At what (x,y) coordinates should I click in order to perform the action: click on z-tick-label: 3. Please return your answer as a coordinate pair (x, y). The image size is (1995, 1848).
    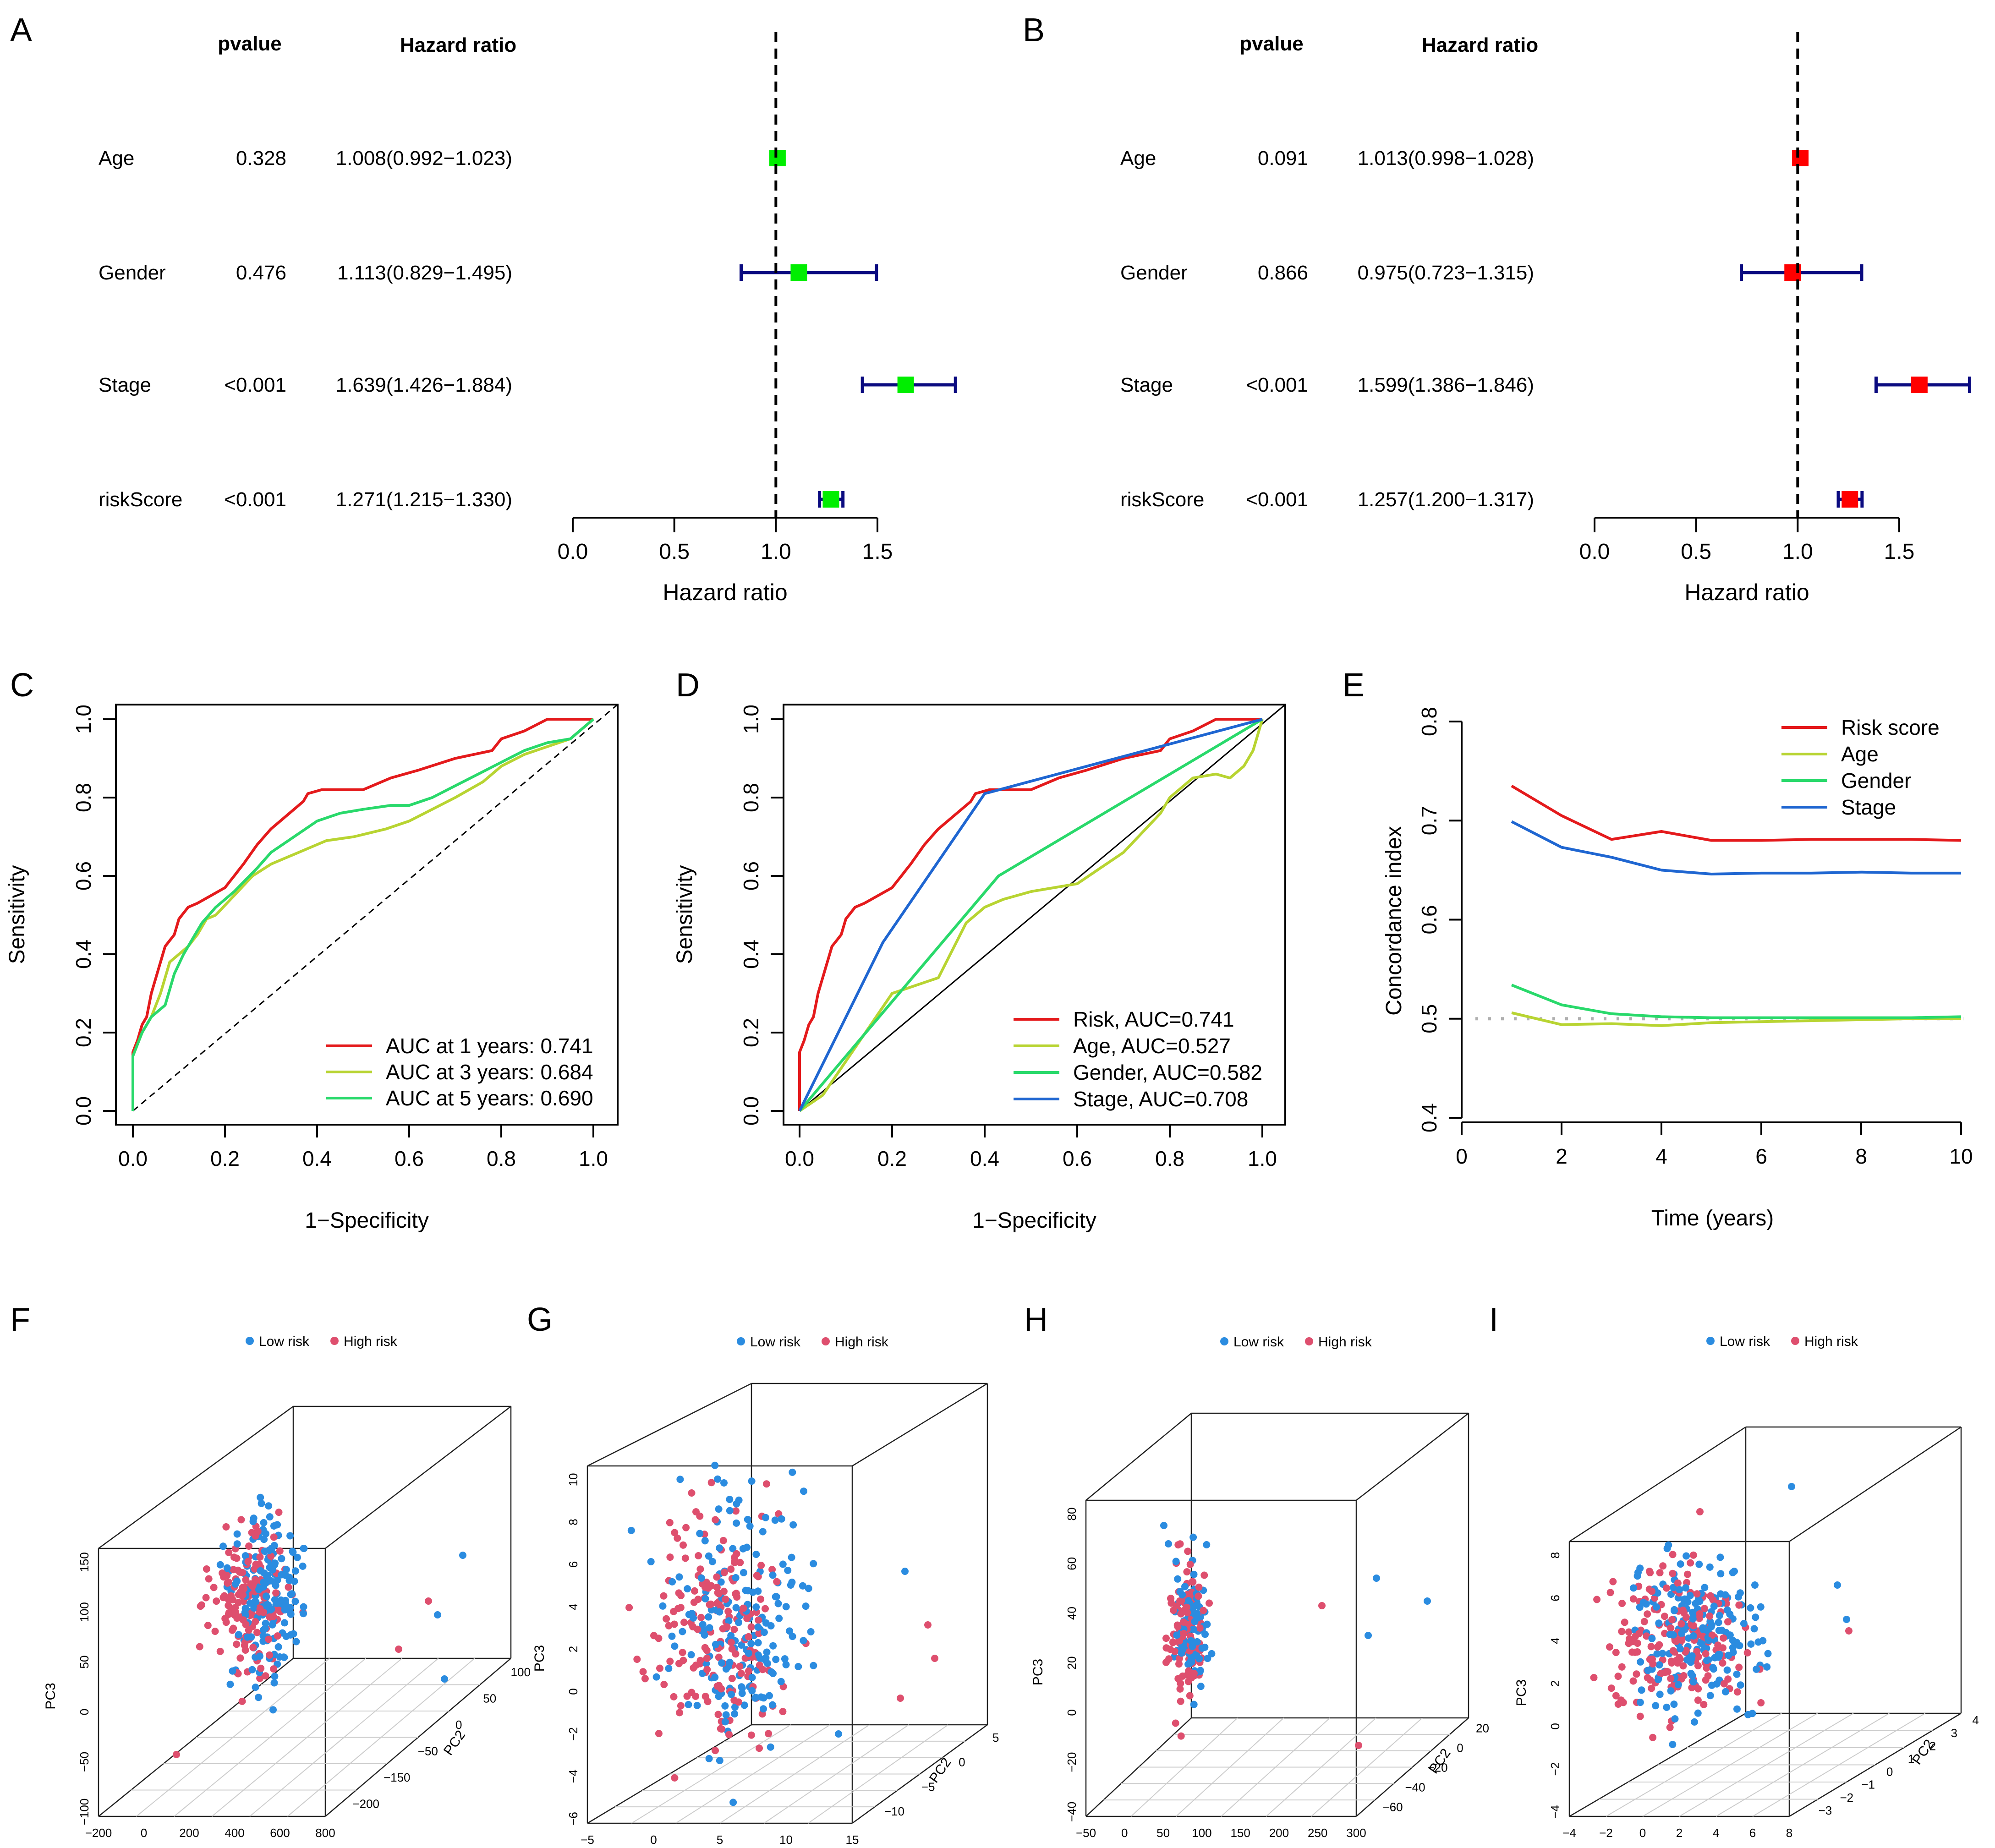
    Looking at the image, I should click on (1954, 1733).